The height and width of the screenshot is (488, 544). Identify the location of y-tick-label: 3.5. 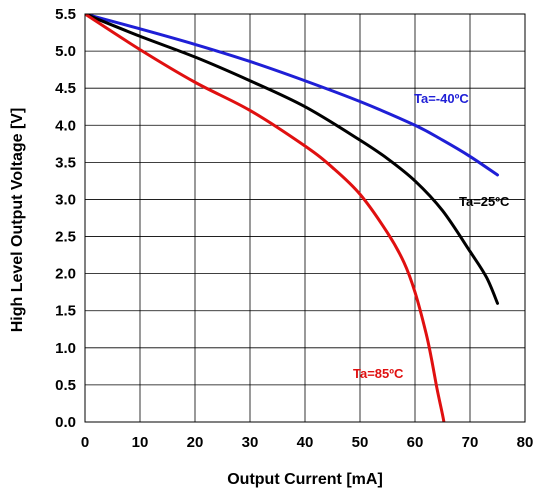
(65, 162).